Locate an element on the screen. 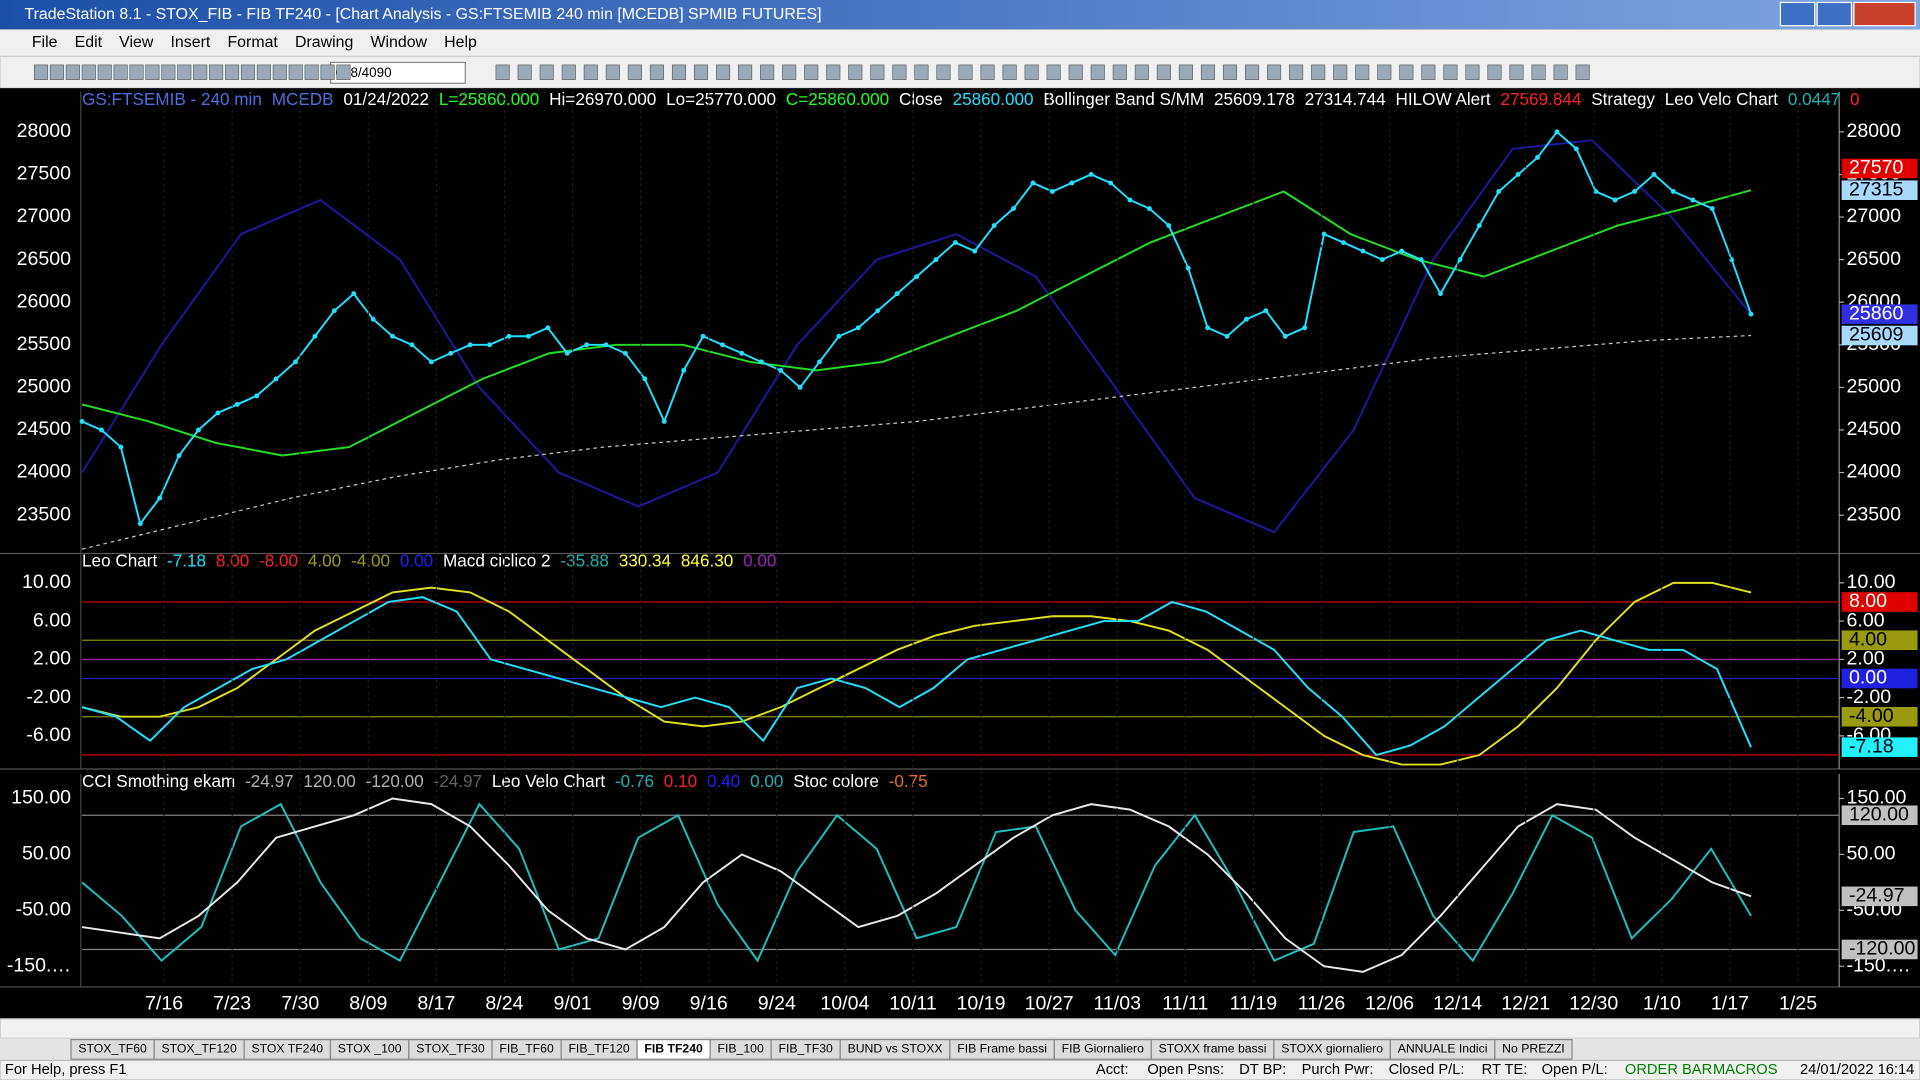 The image size is (1920, 1080). tab is located at coordinates (1533, 1049).